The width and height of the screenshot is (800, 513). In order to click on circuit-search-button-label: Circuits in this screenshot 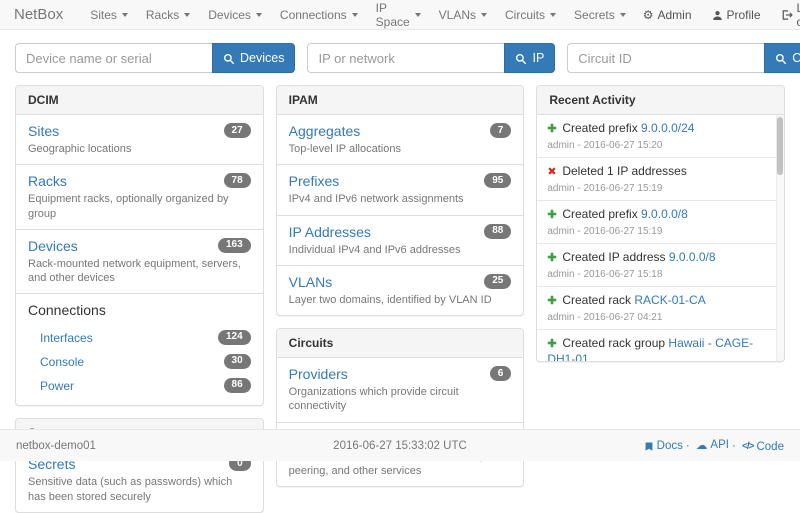, I will do `click(796, 58)`.